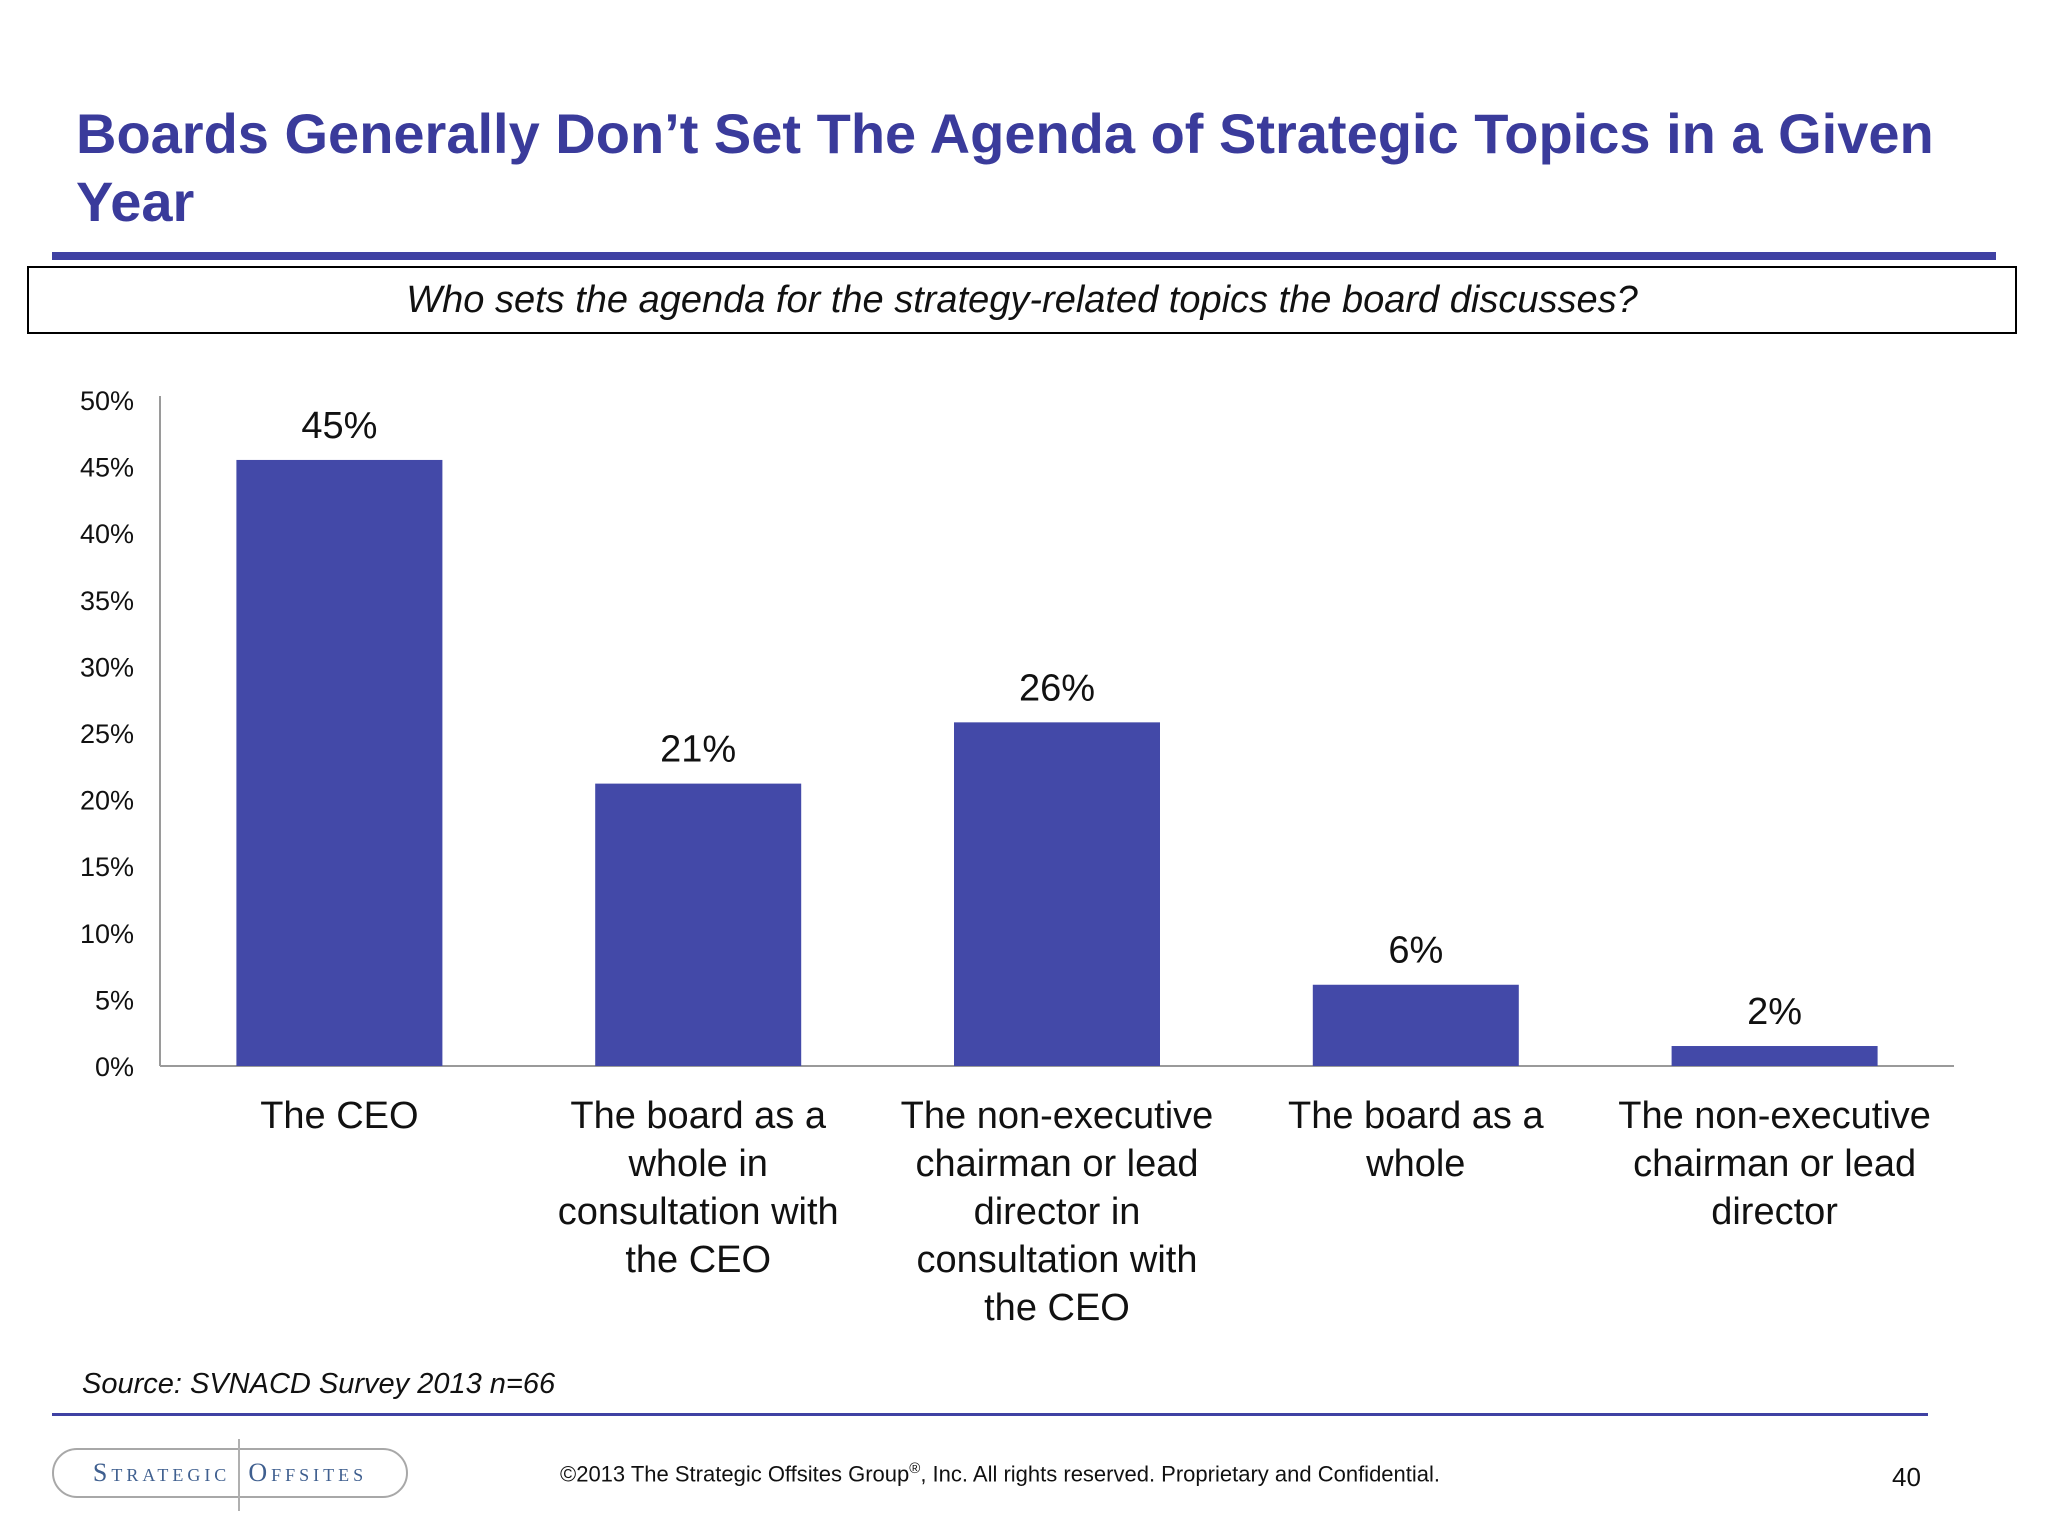 This screenshot has width=2048, height=1536. Describe the element at coordinates (1774, 1012) in the screenshot. I see `data-label: 2%` at that location.